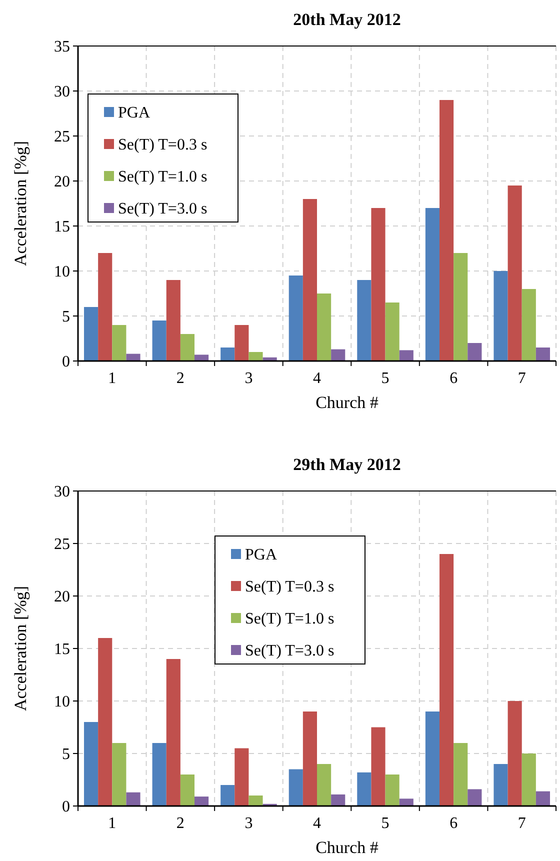  What do you see at coordinates (347, 19) in the screenshot?
I see `chart-title: 20th May 2012` at bounding box center [347, 19].